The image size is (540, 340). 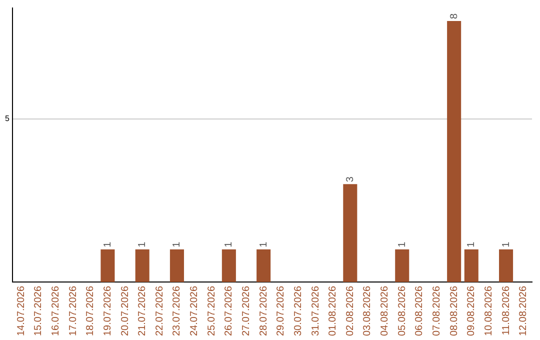 What do you see at coordinates (368, 311) in the screenshot?
I see `x-tick-label: 03.08.2026` at bounding box center [368, 311].